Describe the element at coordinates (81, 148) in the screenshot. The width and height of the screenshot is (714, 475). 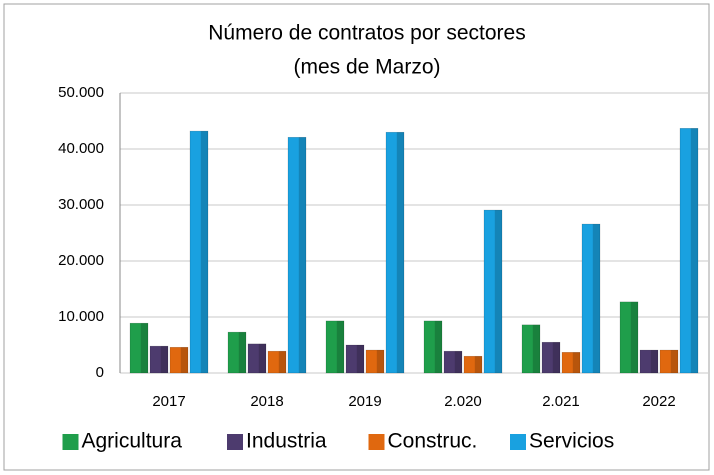
I see `y-tick-label: 40.000` at that location.